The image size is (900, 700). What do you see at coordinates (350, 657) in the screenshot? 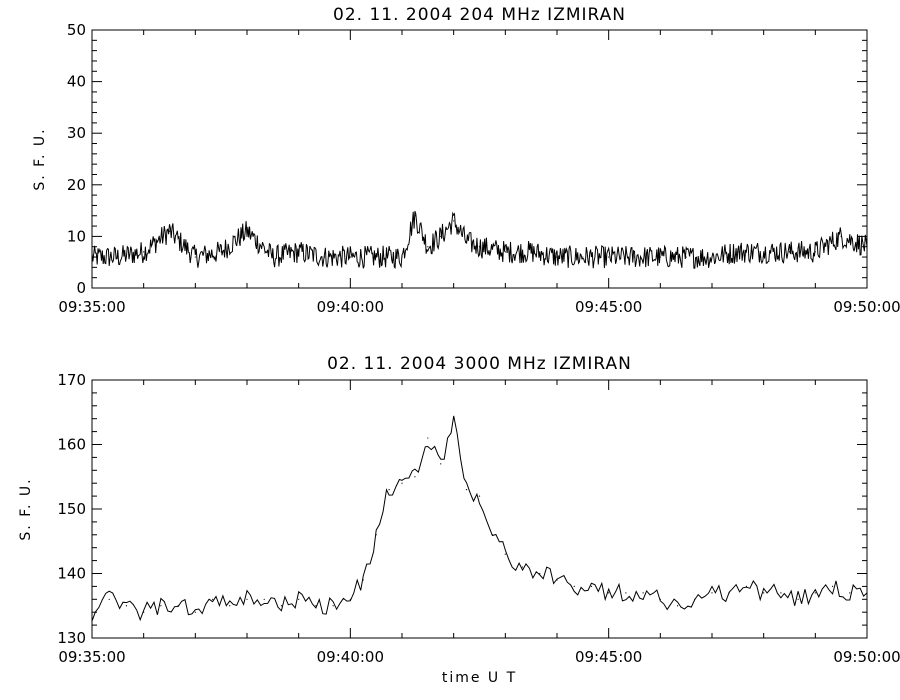
I see `x-tick-label: 09:40:00` at bounding box center [350, 657].